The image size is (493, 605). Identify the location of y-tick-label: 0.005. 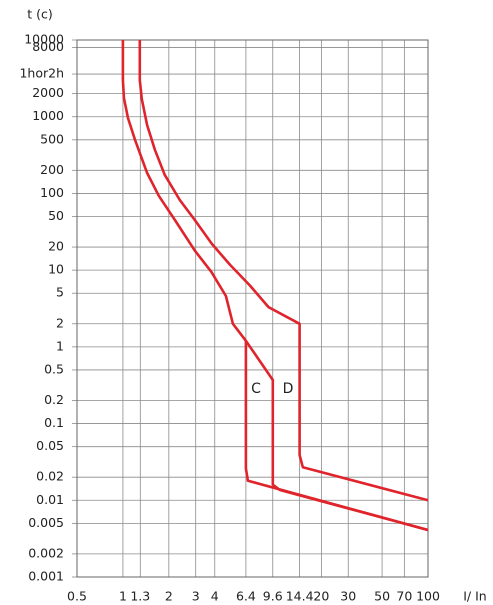
(46, 522).